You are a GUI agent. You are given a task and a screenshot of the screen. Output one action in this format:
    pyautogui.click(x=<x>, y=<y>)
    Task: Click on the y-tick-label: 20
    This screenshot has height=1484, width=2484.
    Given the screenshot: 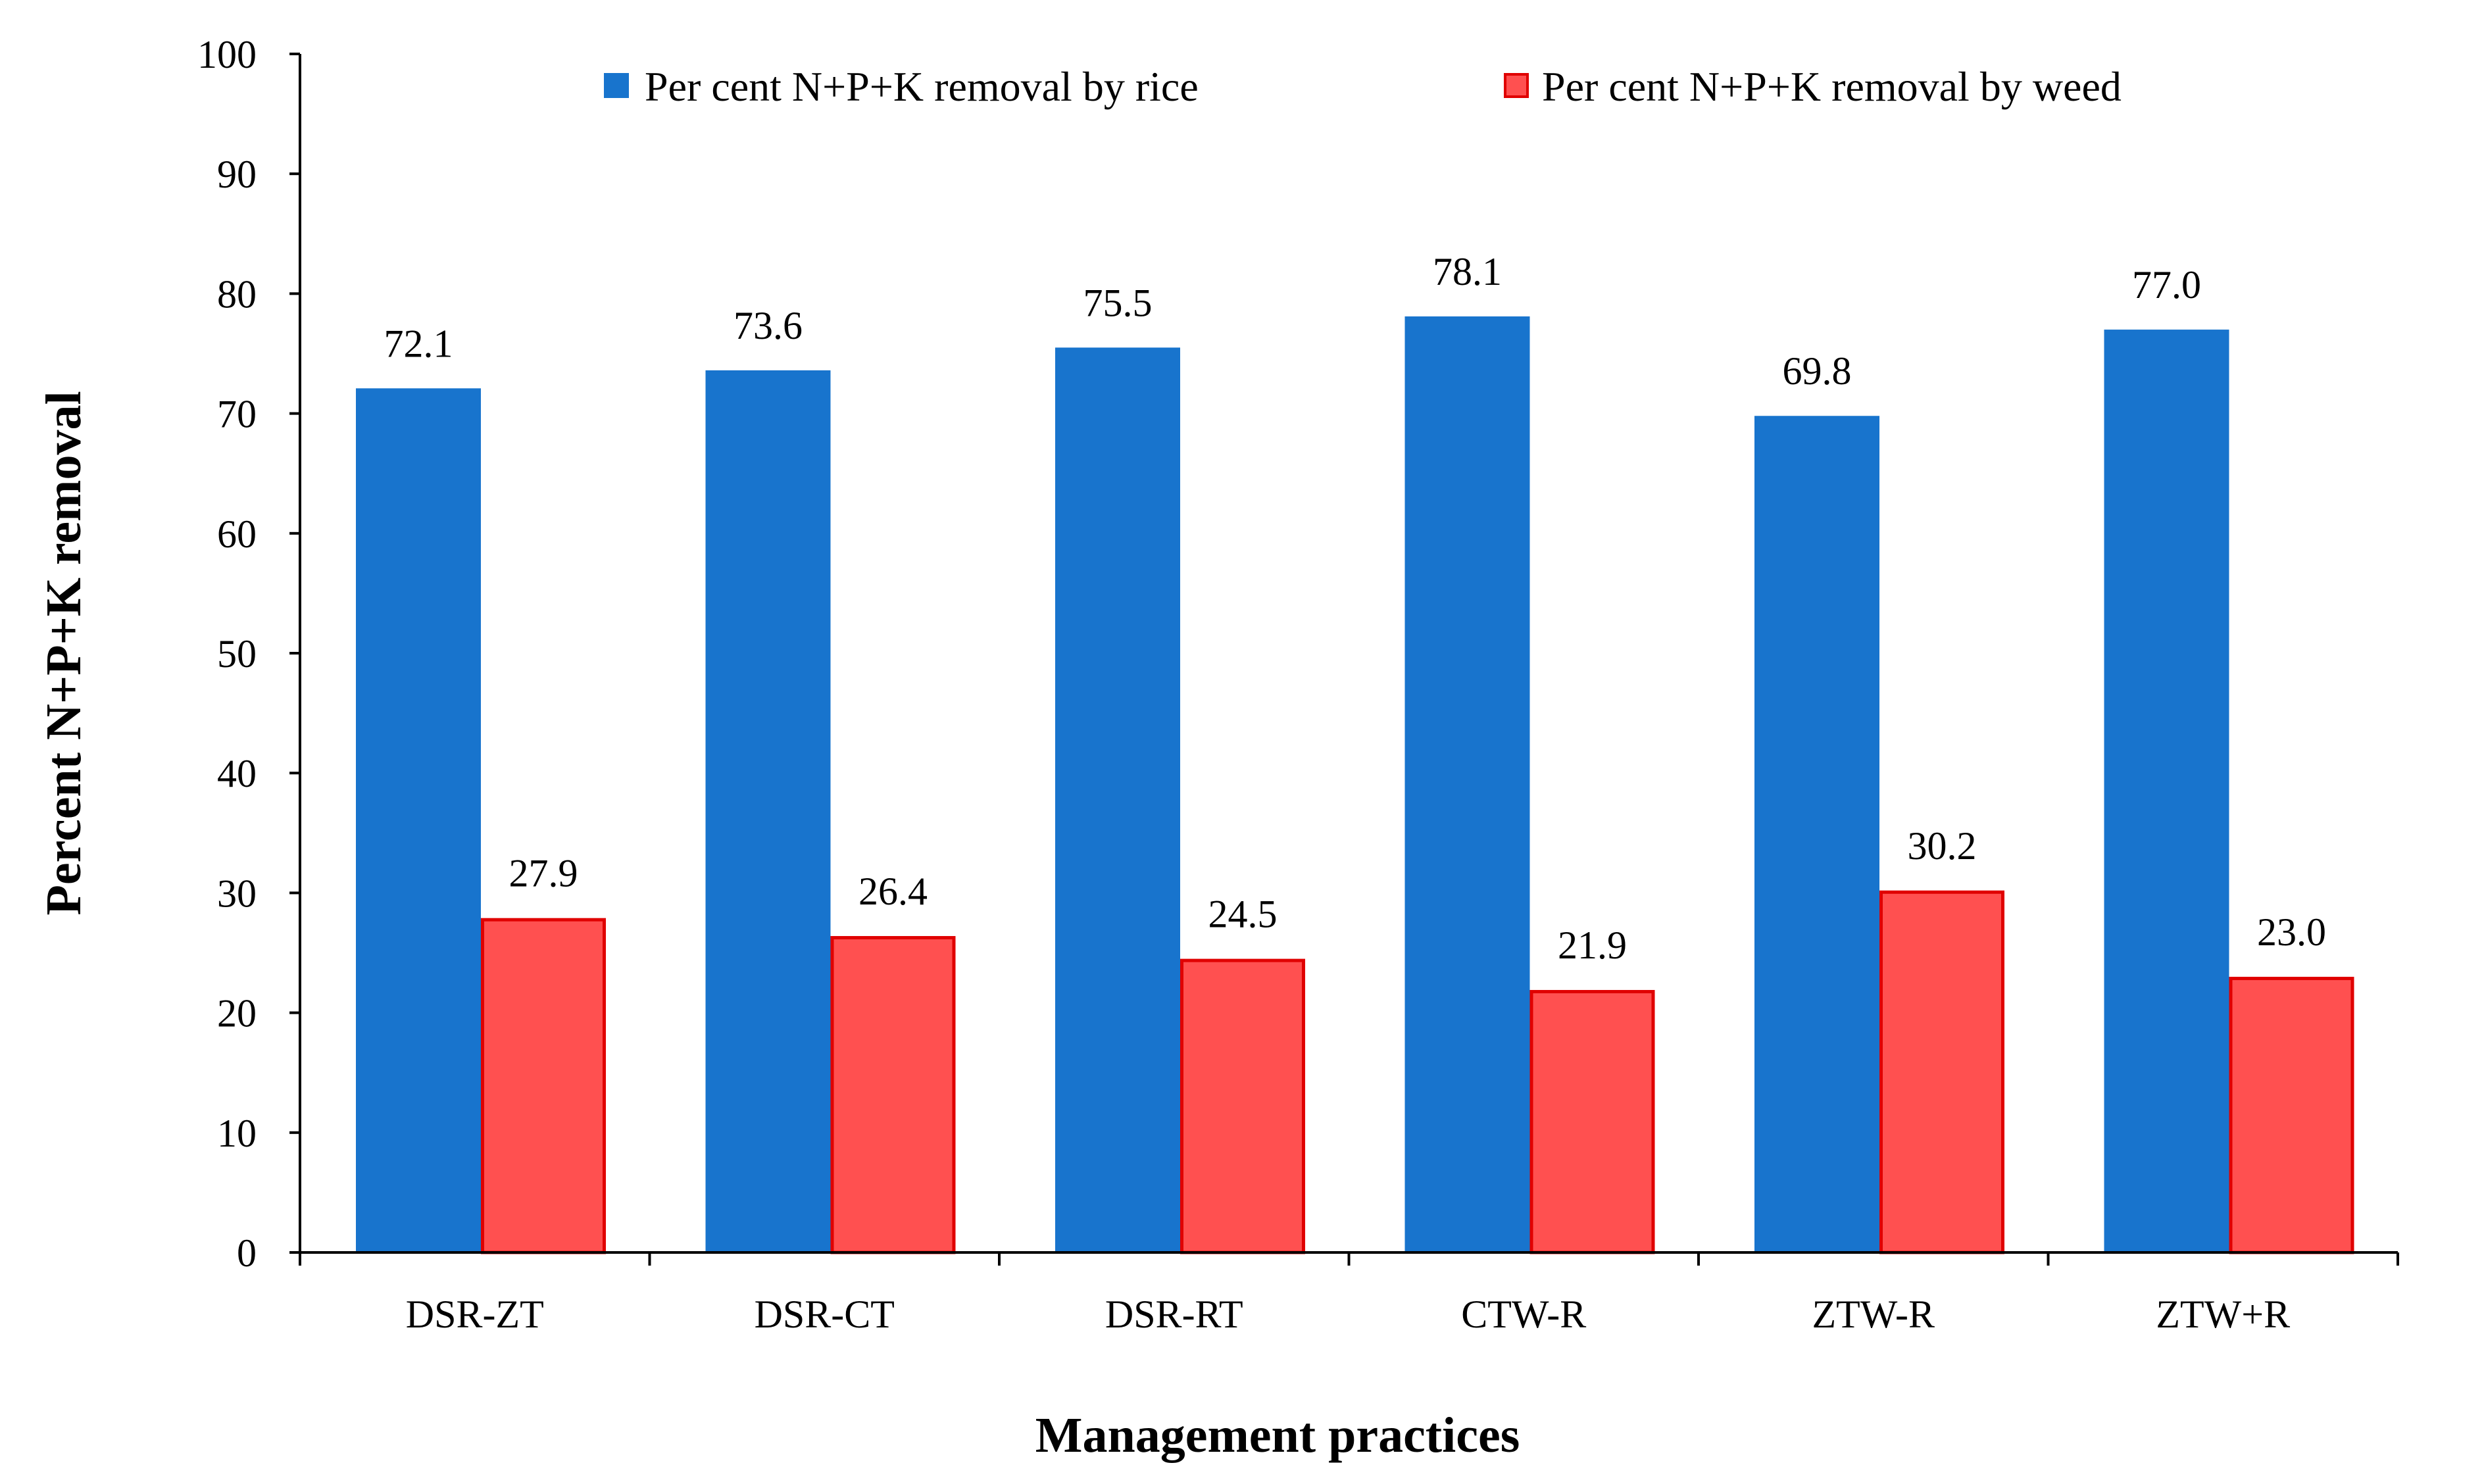 What is the action you would take?
    pyautogui.click(x=237, y=1013)
    